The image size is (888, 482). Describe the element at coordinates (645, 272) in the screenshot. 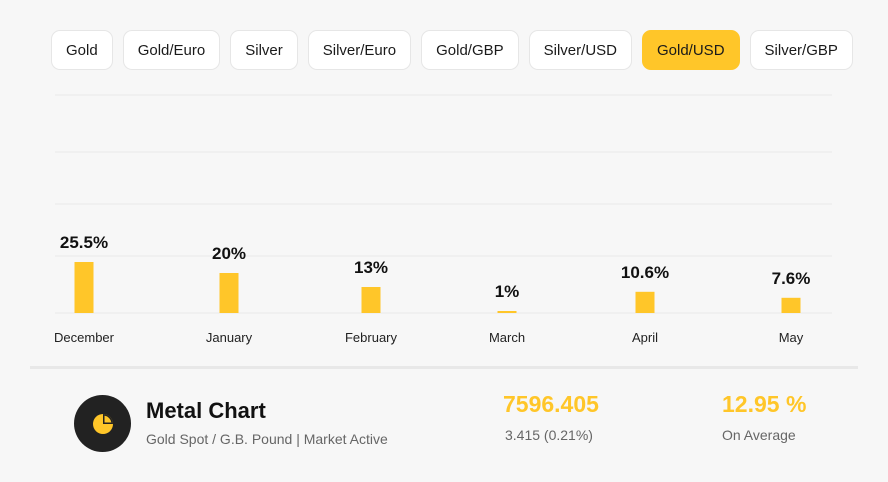

I see `value-label: 10.6%` at that location.